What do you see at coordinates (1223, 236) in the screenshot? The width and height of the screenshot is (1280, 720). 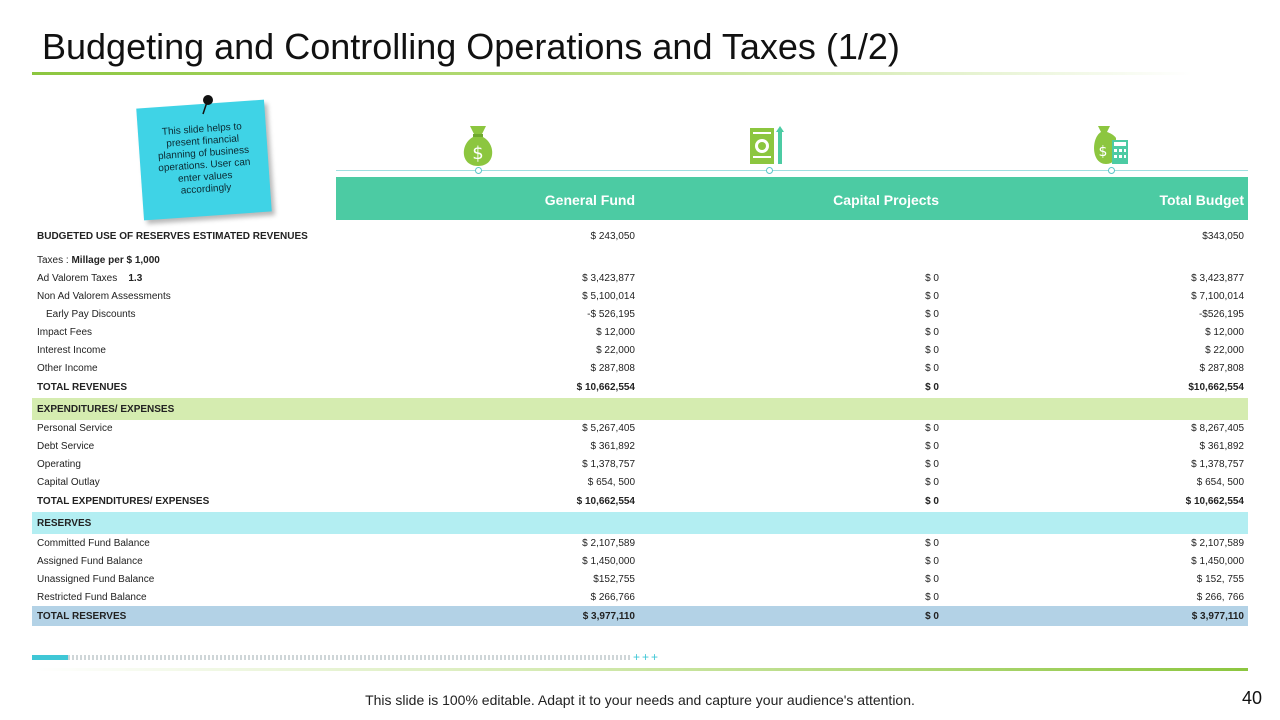 I see `total-budget-value: $343,050` at bounding box center [1223, 236].